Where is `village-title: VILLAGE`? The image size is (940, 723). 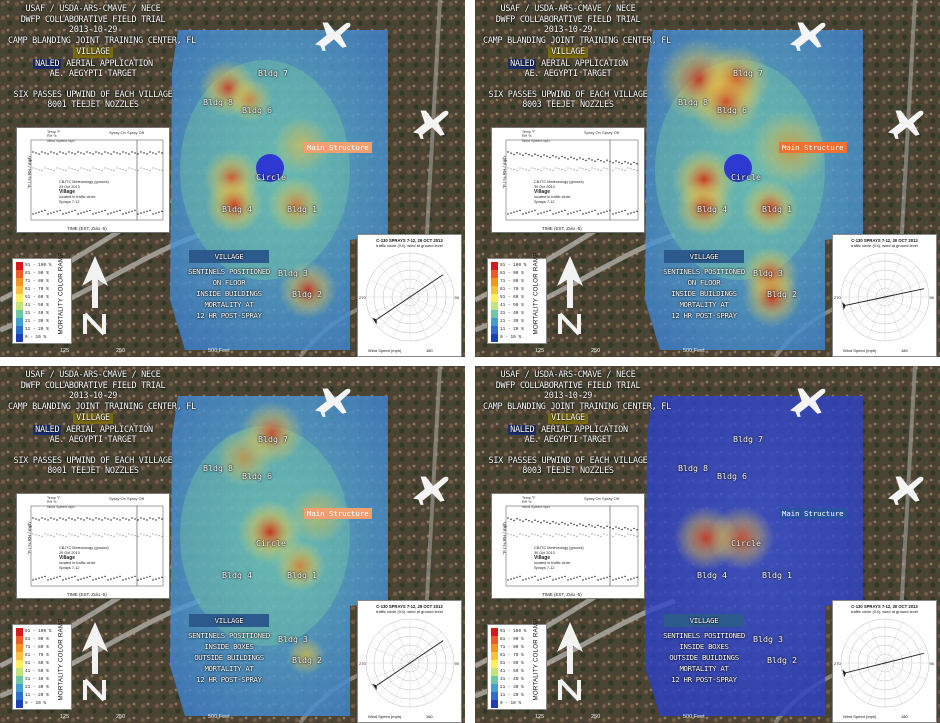
village-title: VILLAGE is located at coordinates (704, 620).